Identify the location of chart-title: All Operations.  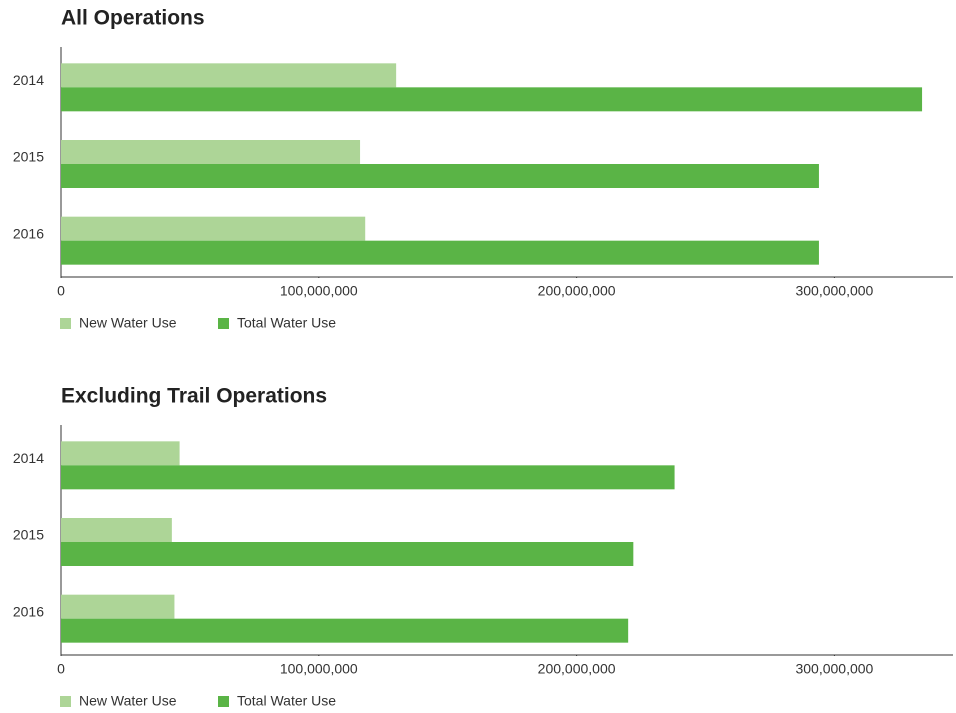
(133, 18).